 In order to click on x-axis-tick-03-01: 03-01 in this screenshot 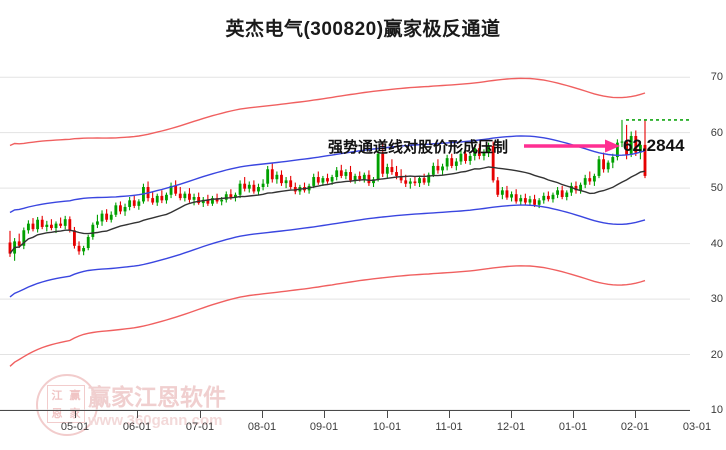, I will do `click(697, 427)`.